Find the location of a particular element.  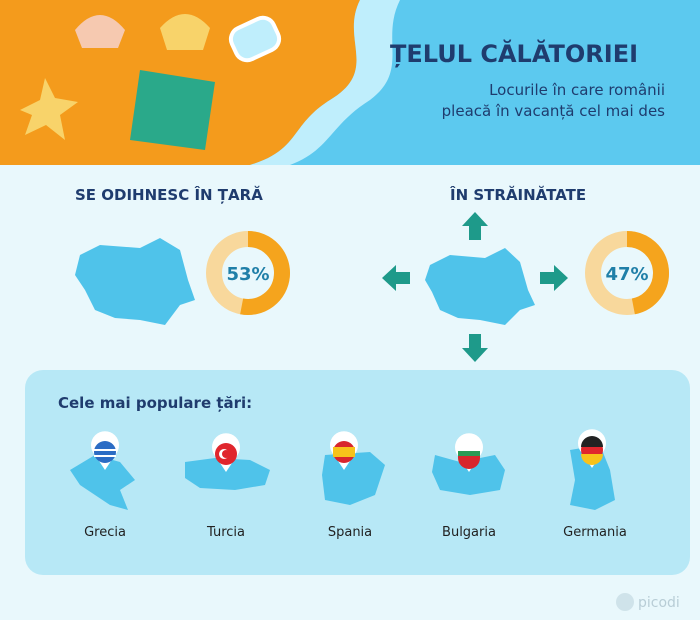

flag-germany is located at coordinates (592, 448).